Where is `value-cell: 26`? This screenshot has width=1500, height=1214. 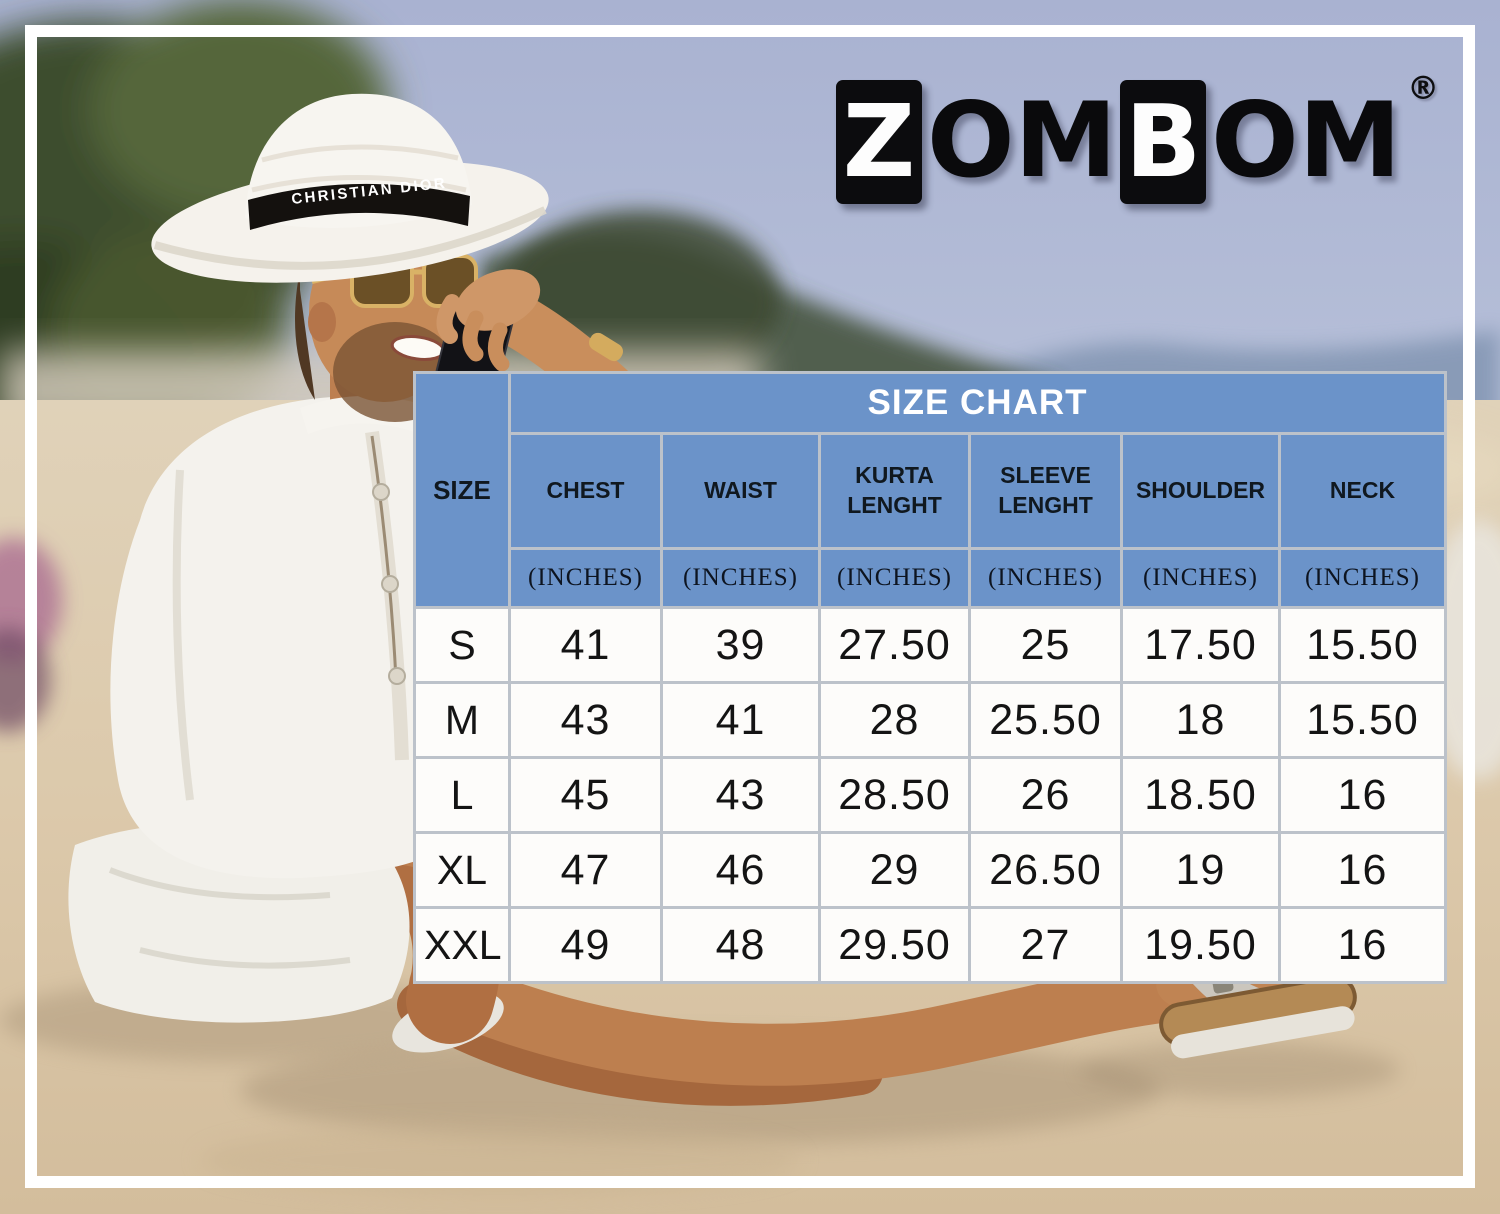 value-cell: 26 is located at coordinates (1045, 795).